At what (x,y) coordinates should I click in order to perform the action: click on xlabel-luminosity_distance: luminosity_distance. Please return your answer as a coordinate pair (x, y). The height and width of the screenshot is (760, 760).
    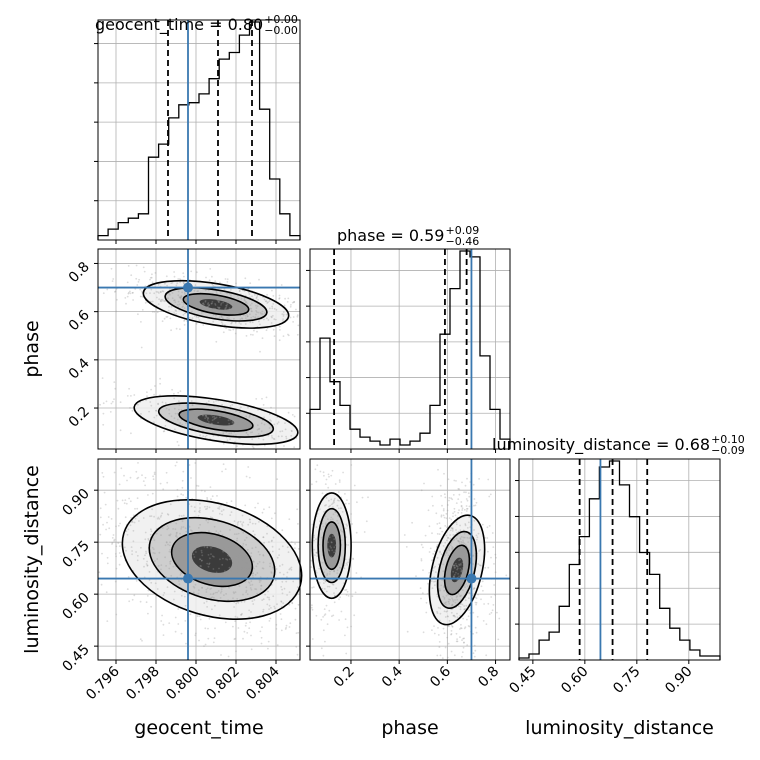
    Looking at the image, I should click on (619, 728).